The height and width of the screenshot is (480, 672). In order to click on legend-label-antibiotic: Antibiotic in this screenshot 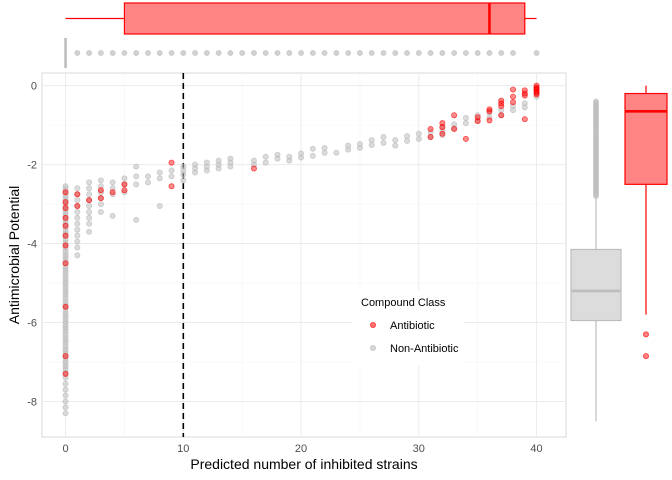, I will do `click(412, 326)`.